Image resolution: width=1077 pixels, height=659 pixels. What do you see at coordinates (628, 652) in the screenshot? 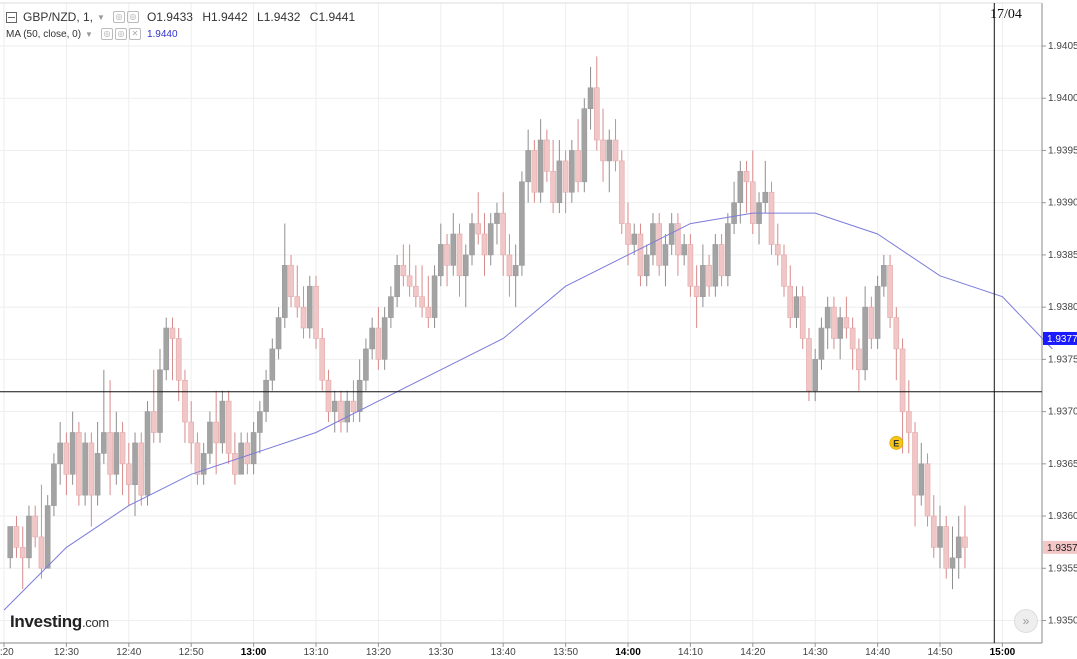
I see `x-tick-label: 14:00` at bounding box center [628, 652].